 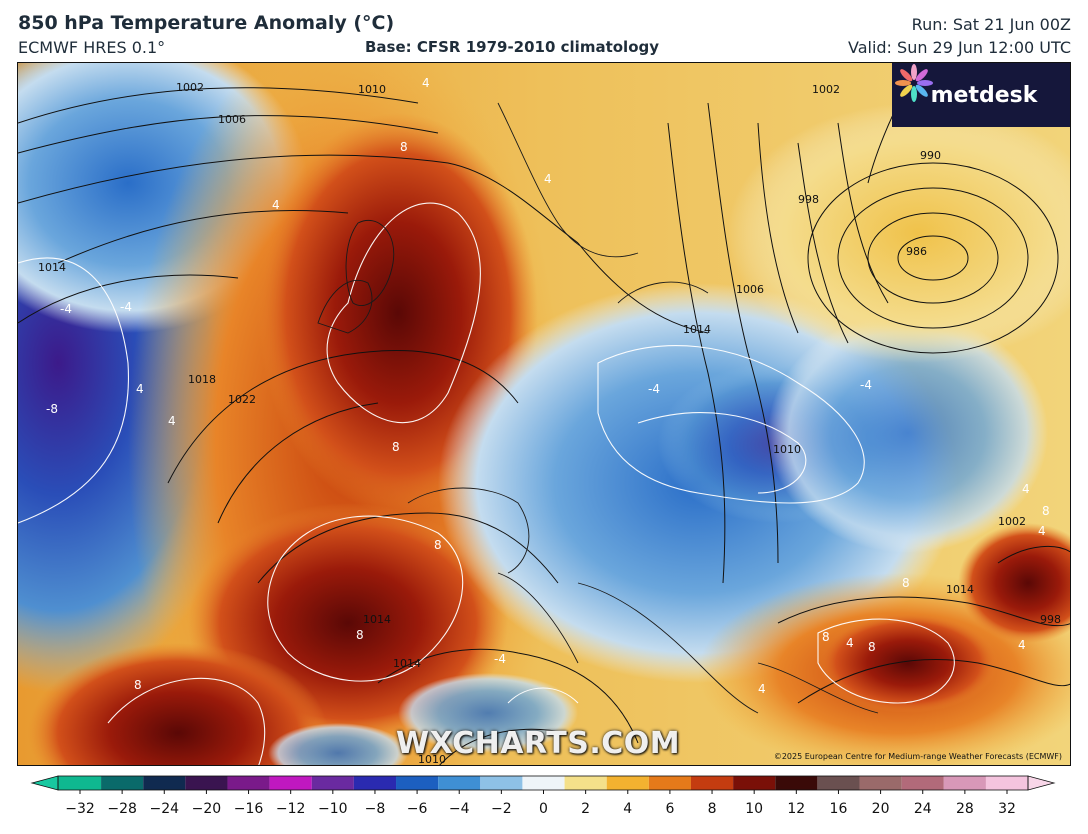 I want to click on isobar-label: 990, so click(x=930, y=155).